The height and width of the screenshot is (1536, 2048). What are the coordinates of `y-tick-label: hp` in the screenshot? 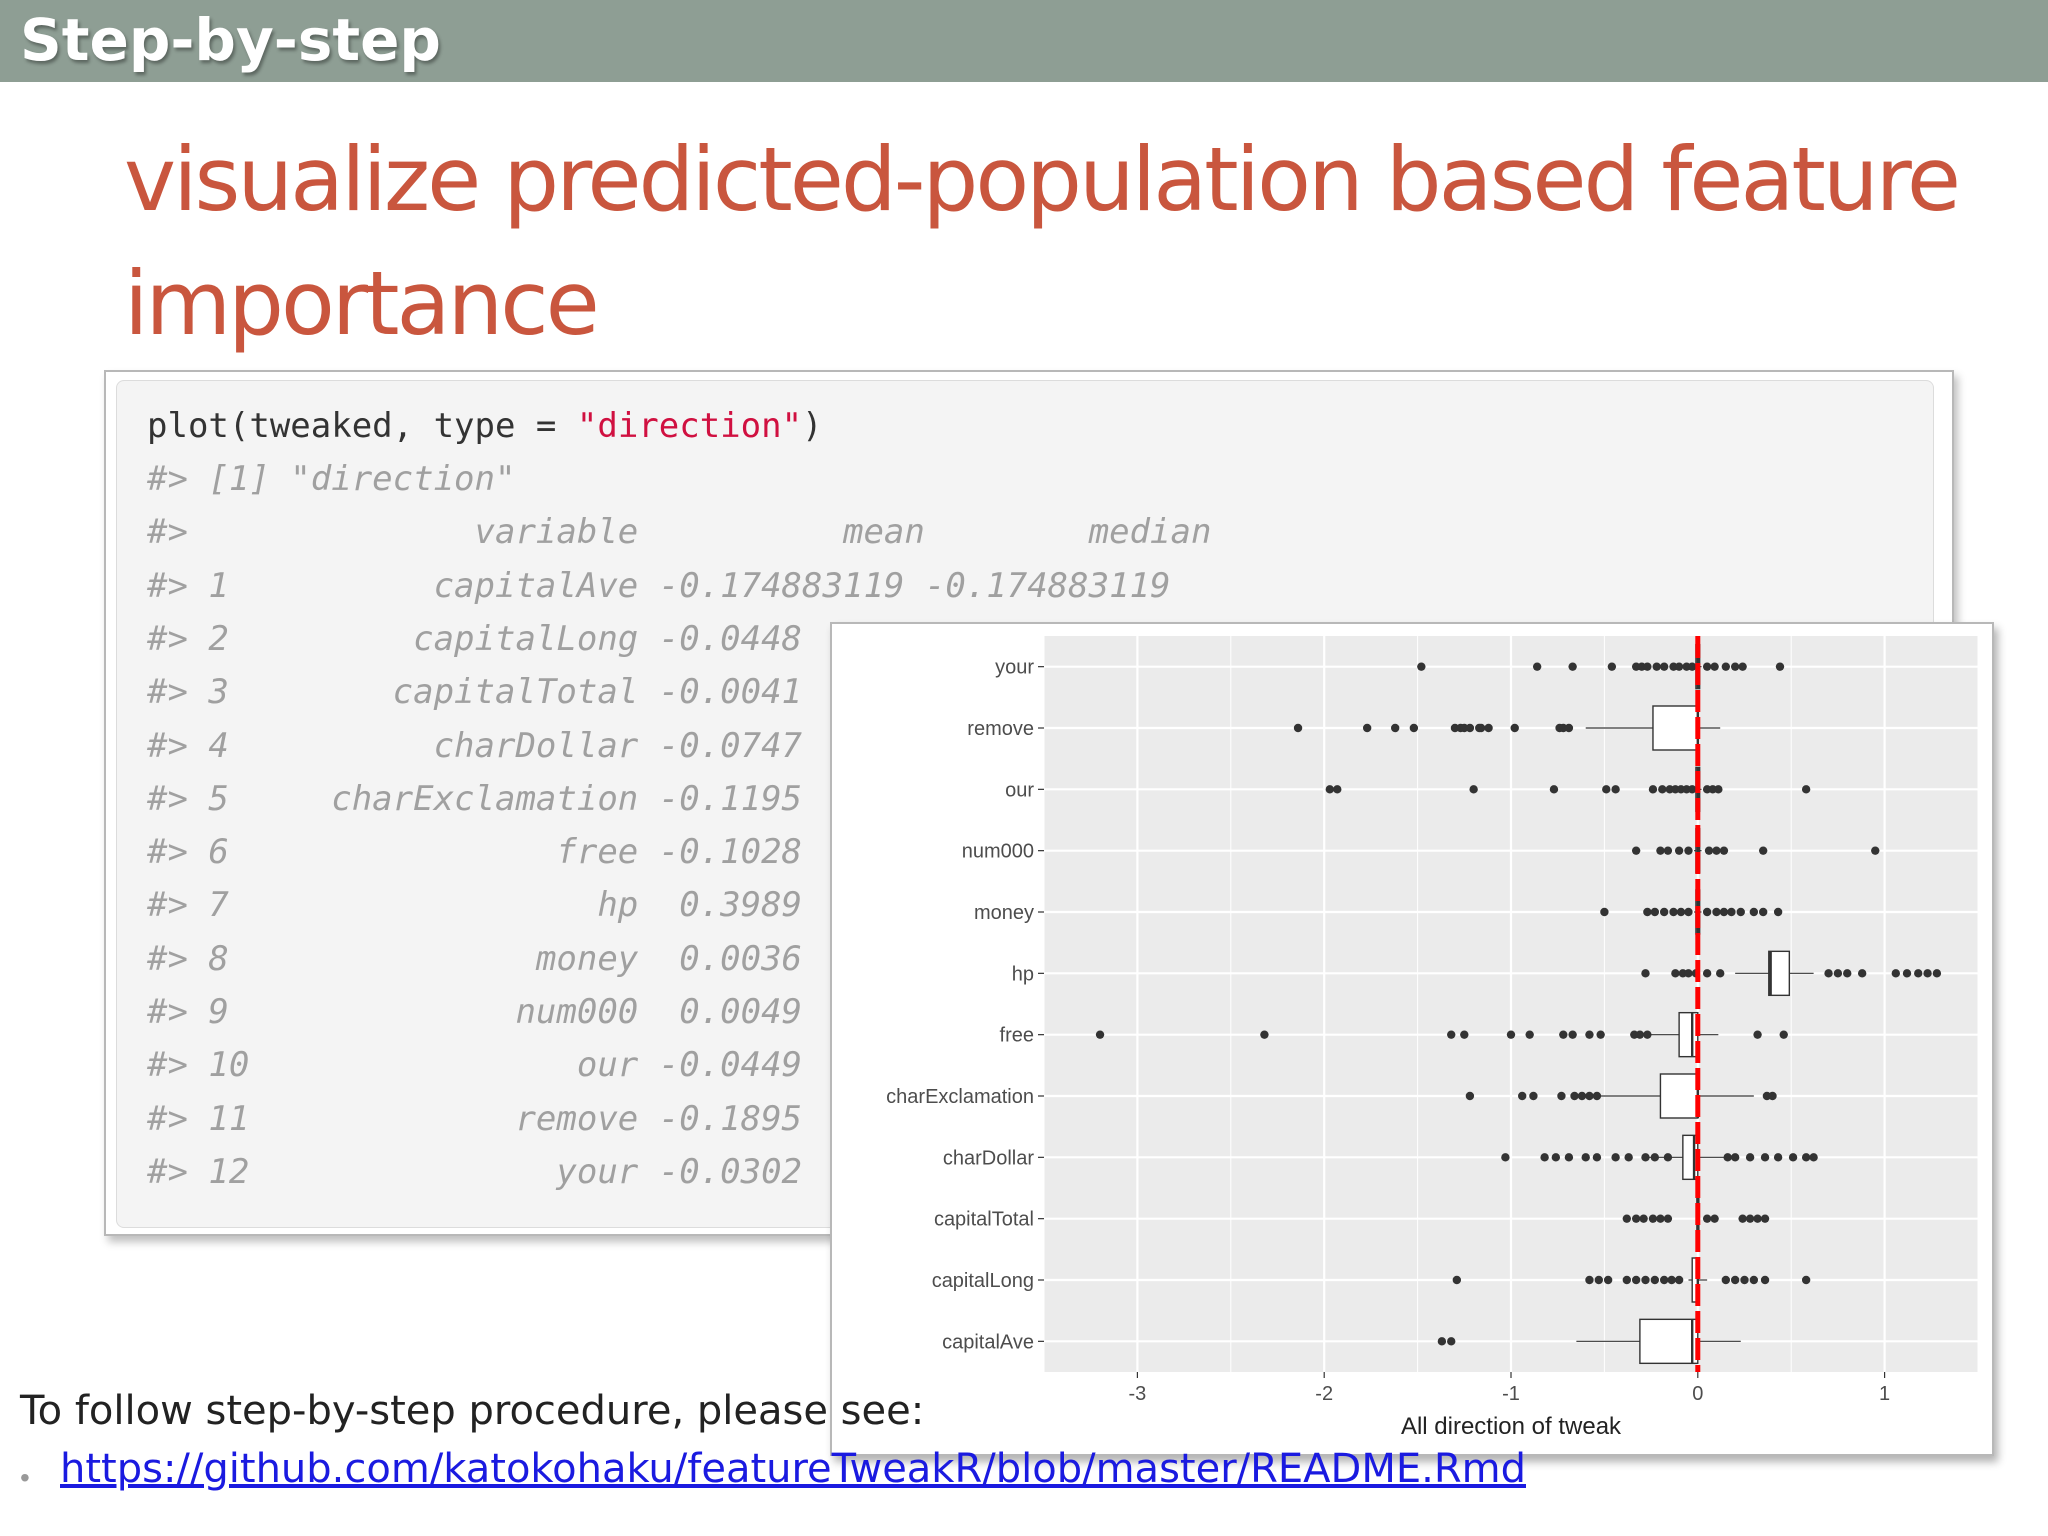 It's located at (1023, 974).